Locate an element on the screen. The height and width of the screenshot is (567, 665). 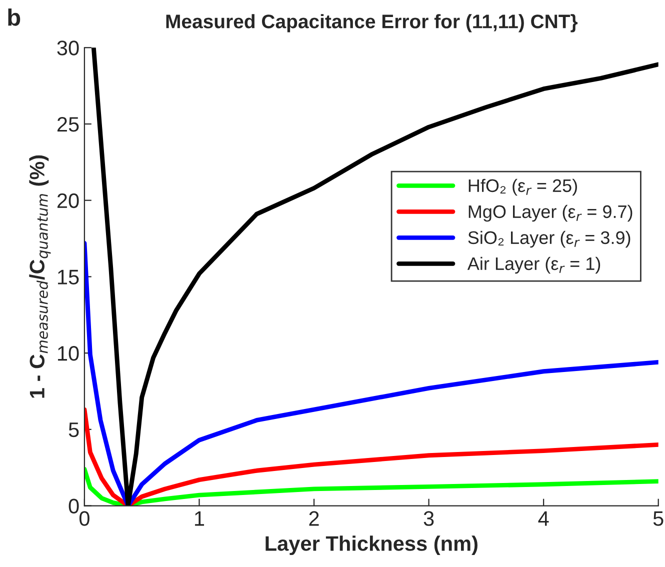
x-tick-label: 1 is located at coordinates (199, 518).